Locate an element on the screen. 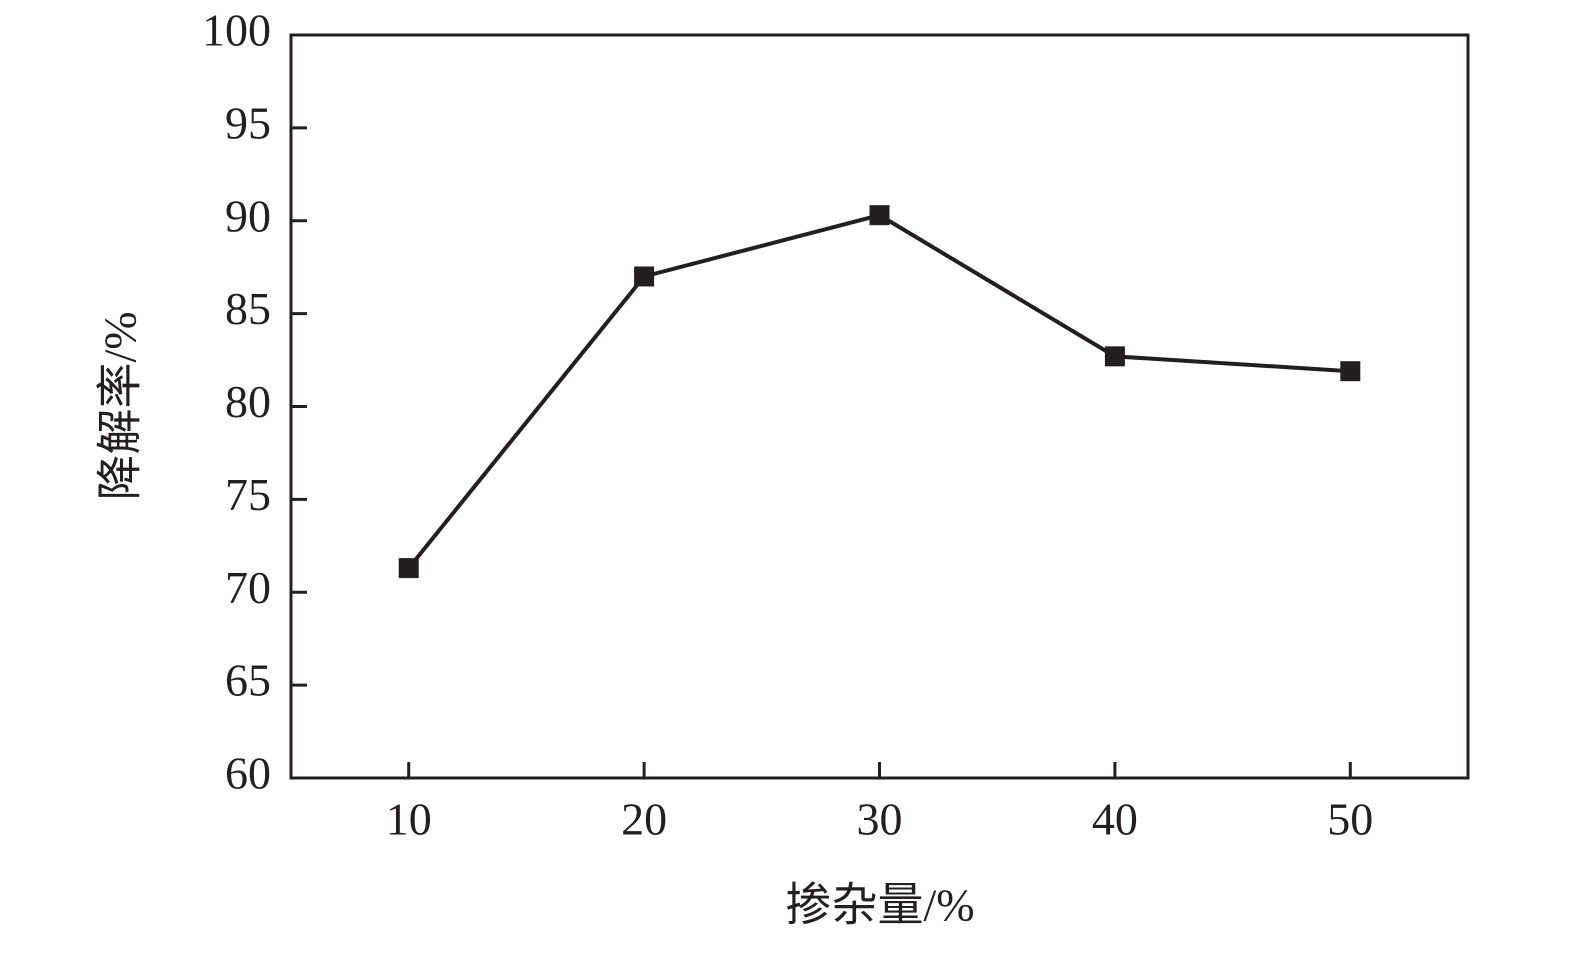 Image resolution: width=1575 pixels, height=955 pixels. x-tick-label: 20 is located at coordinates (644, 819).